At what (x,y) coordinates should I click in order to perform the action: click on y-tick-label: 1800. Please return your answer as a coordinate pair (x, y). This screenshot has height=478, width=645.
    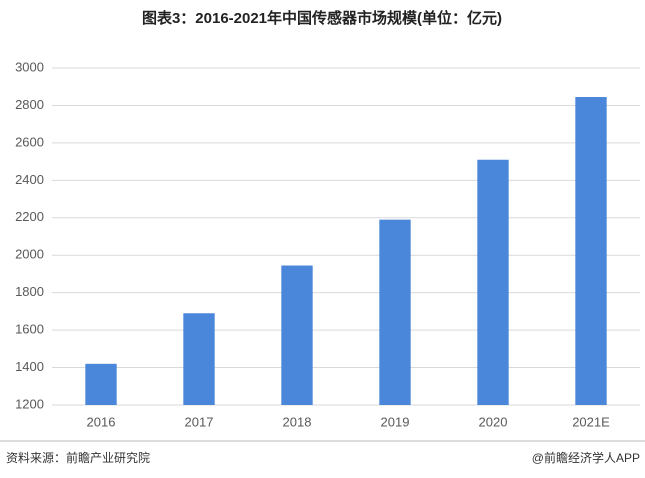
    Looking at the image, I should click on (29, 291).